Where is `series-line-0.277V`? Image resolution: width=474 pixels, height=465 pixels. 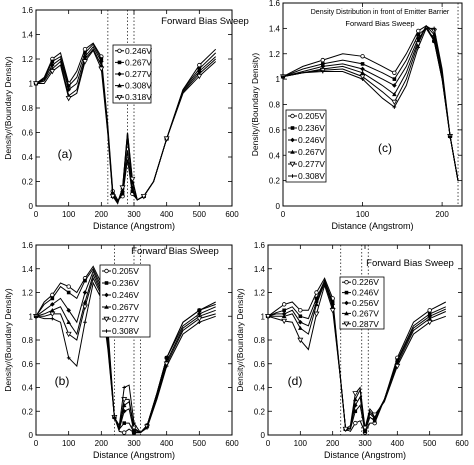 series-line-0.277V is located at coordinates (126, 355).